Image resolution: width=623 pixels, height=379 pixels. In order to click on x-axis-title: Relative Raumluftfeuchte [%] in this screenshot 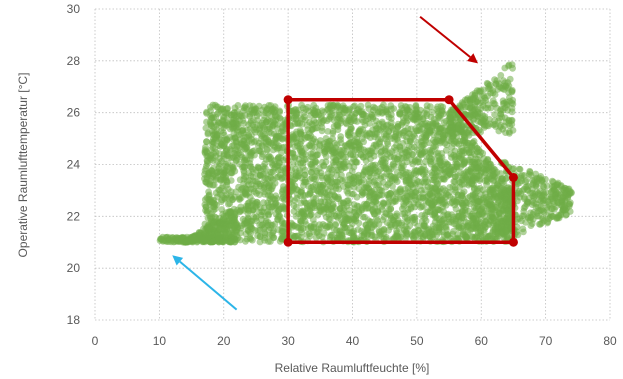, I will do `click(352, 368)`.